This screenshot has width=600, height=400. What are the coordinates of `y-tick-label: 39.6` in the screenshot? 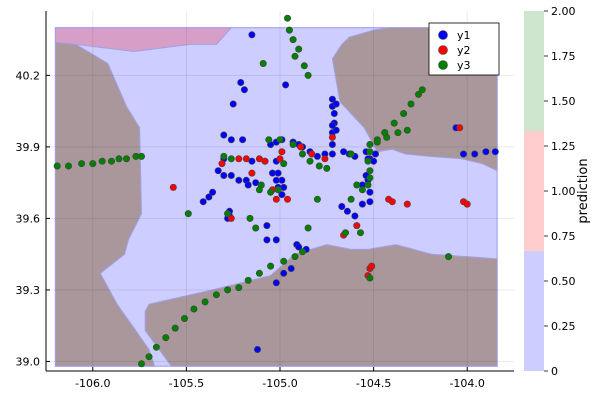 It's located at (28, 218).